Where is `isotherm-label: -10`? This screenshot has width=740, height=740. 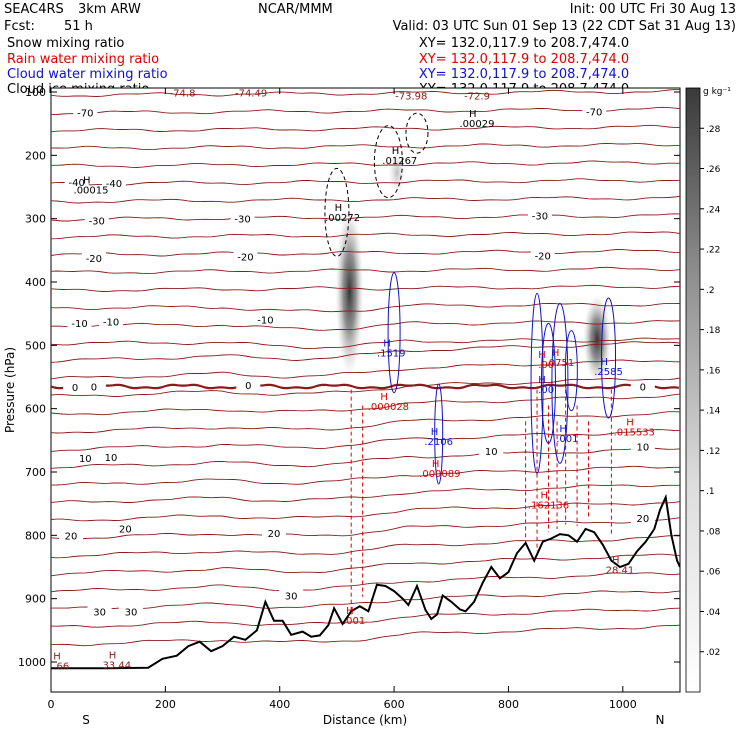
isotherm-label: -10 is located at coordinates (111, 322).